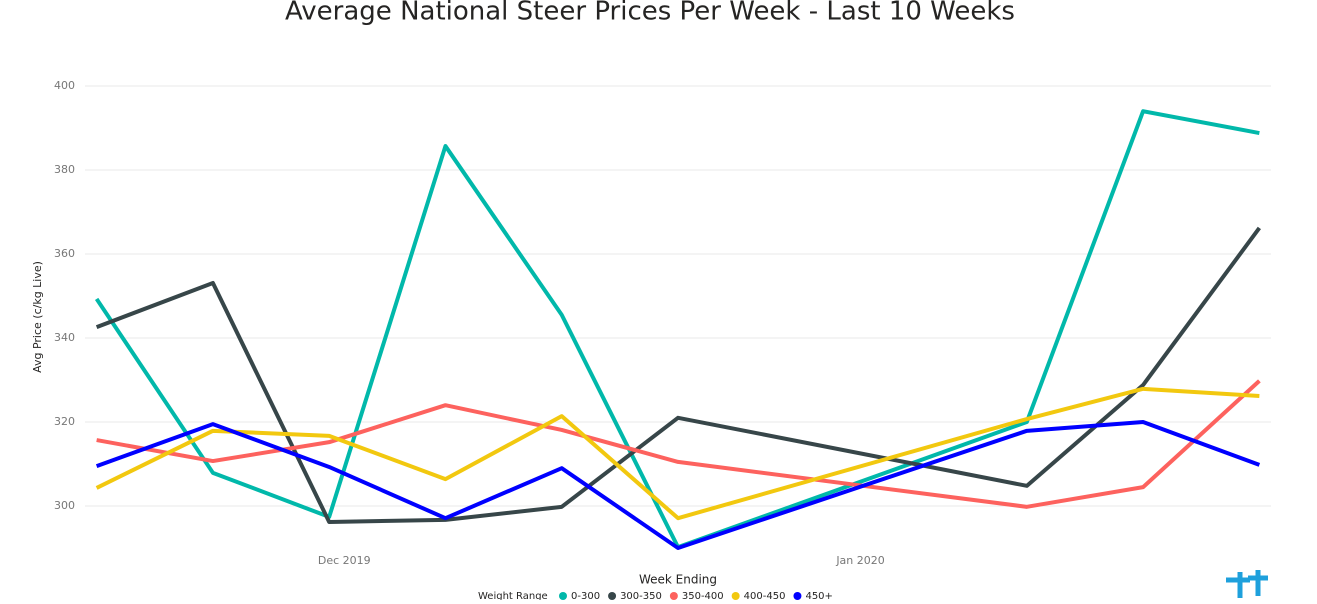  I want to click on legend-title: Weight Range, so click(513, 595).